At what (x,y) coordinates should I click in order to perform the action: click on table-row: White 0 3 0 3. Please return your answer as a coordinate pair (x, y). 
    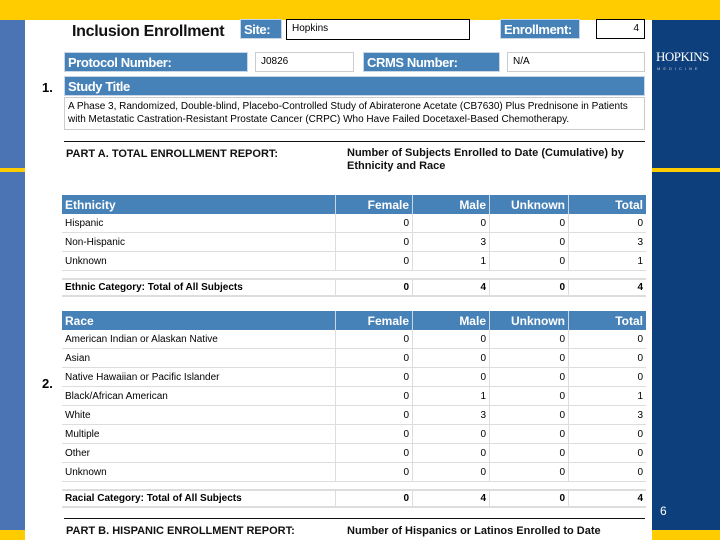
    Looking at the image, I should click on (354, 415).